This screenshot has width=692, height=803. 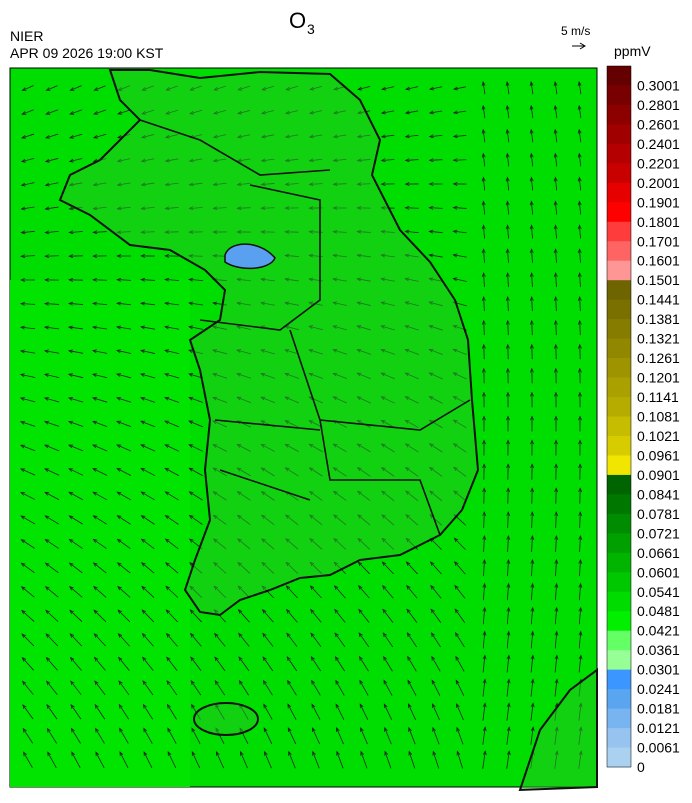 I want to click on colorbar-unit: ppmV, so click(x=632, y=51).